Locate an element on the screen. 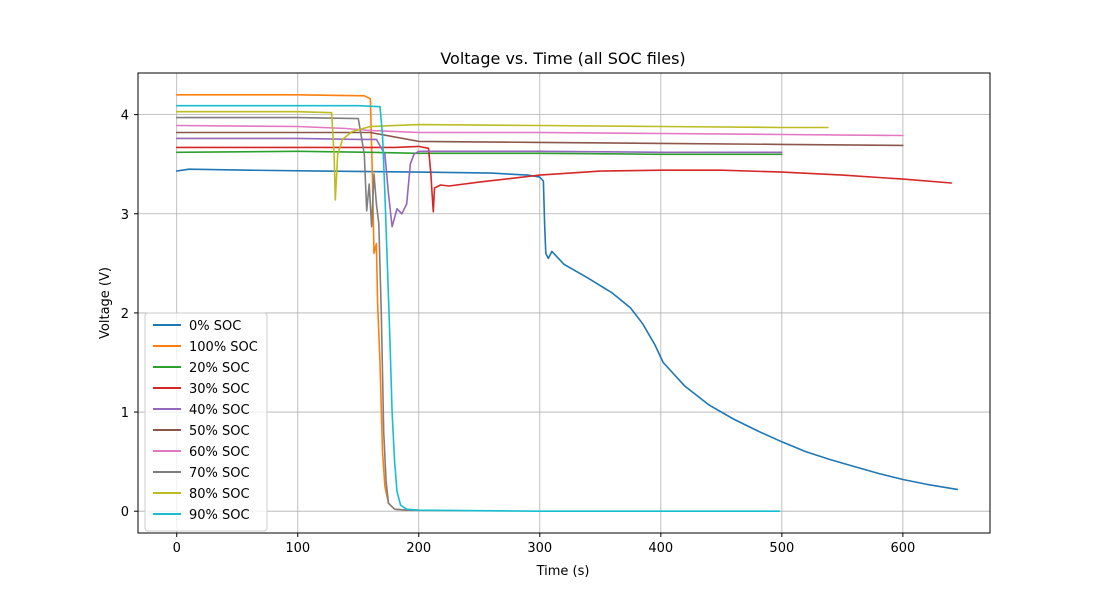 The image size is (1100, 600). x-tick-label: 600 is located at coordinates (902, 548).